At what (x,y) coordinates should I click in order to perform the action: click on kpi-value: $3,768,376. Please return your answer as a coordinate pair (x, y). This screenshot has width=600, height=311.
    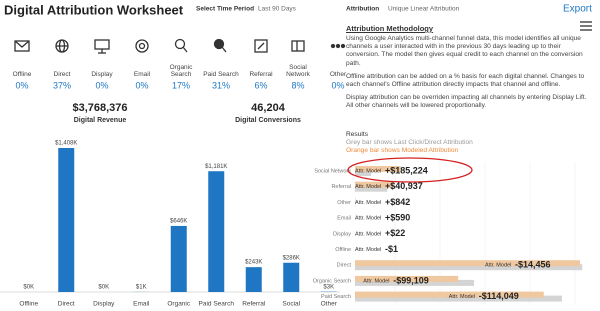
    Looking at the image, I should click on (99, 108).